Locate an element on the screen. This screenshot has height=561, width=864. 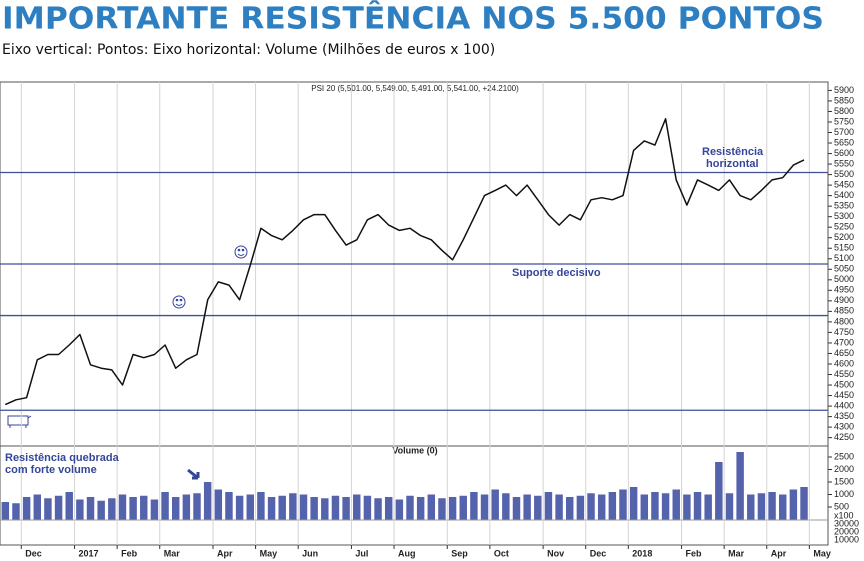
y-tick-label: 5200 is located at coordinates (844, 237).